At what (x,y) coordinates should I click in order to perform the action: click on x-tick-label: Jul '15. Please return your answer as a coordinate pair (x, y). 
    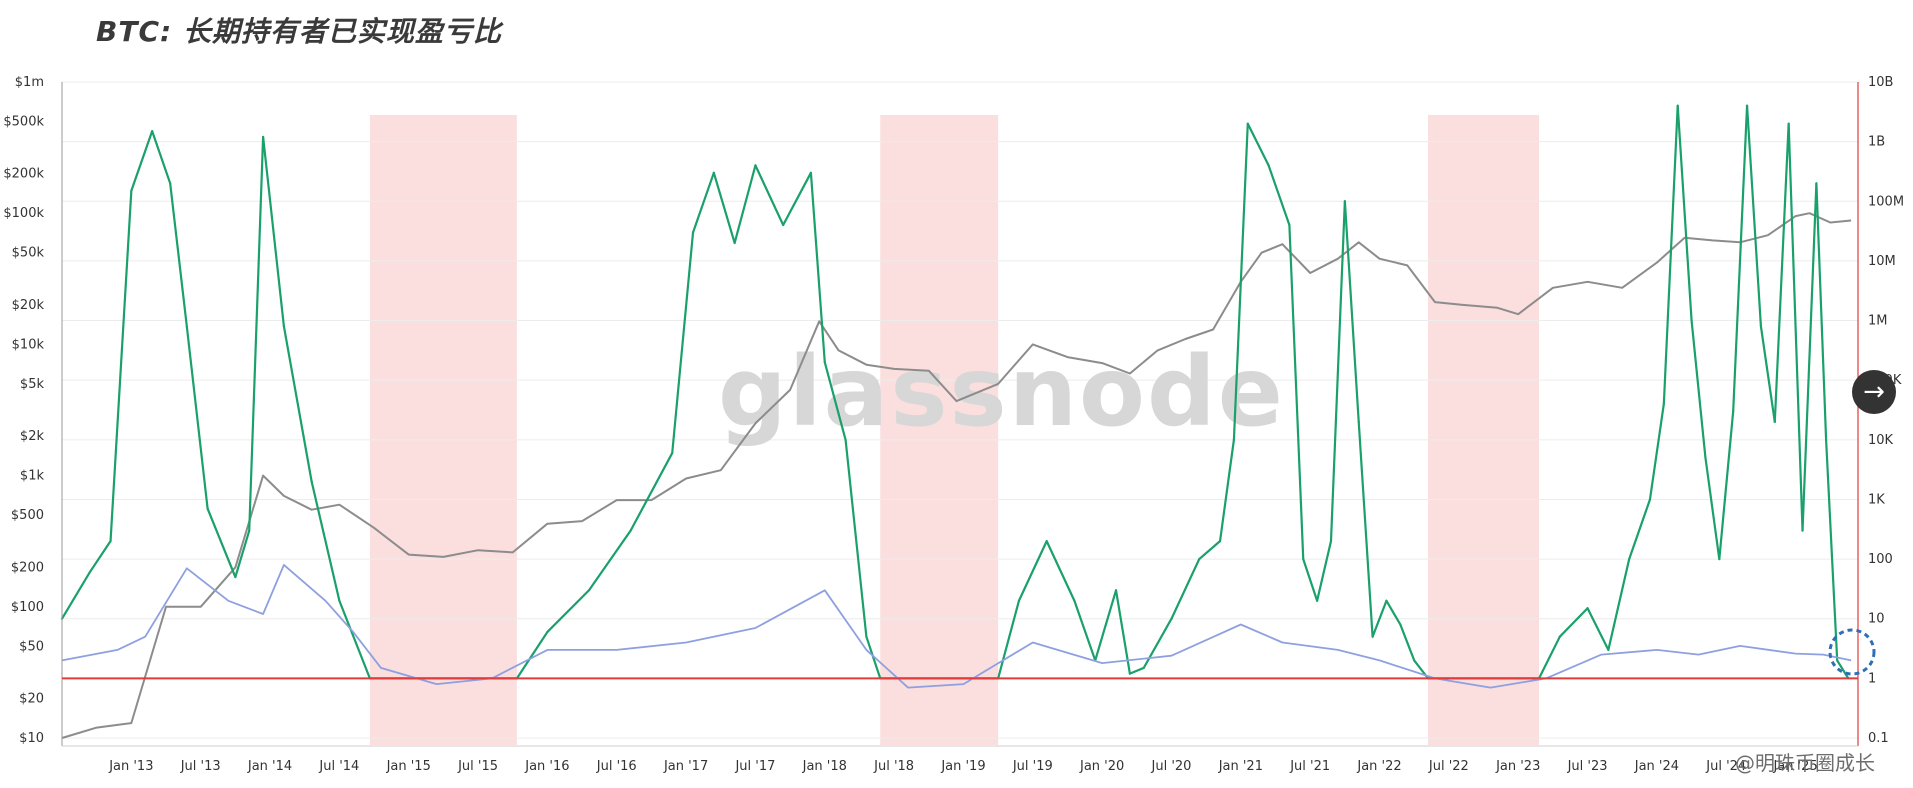
    Looking at the image, I should click on (477, 766).